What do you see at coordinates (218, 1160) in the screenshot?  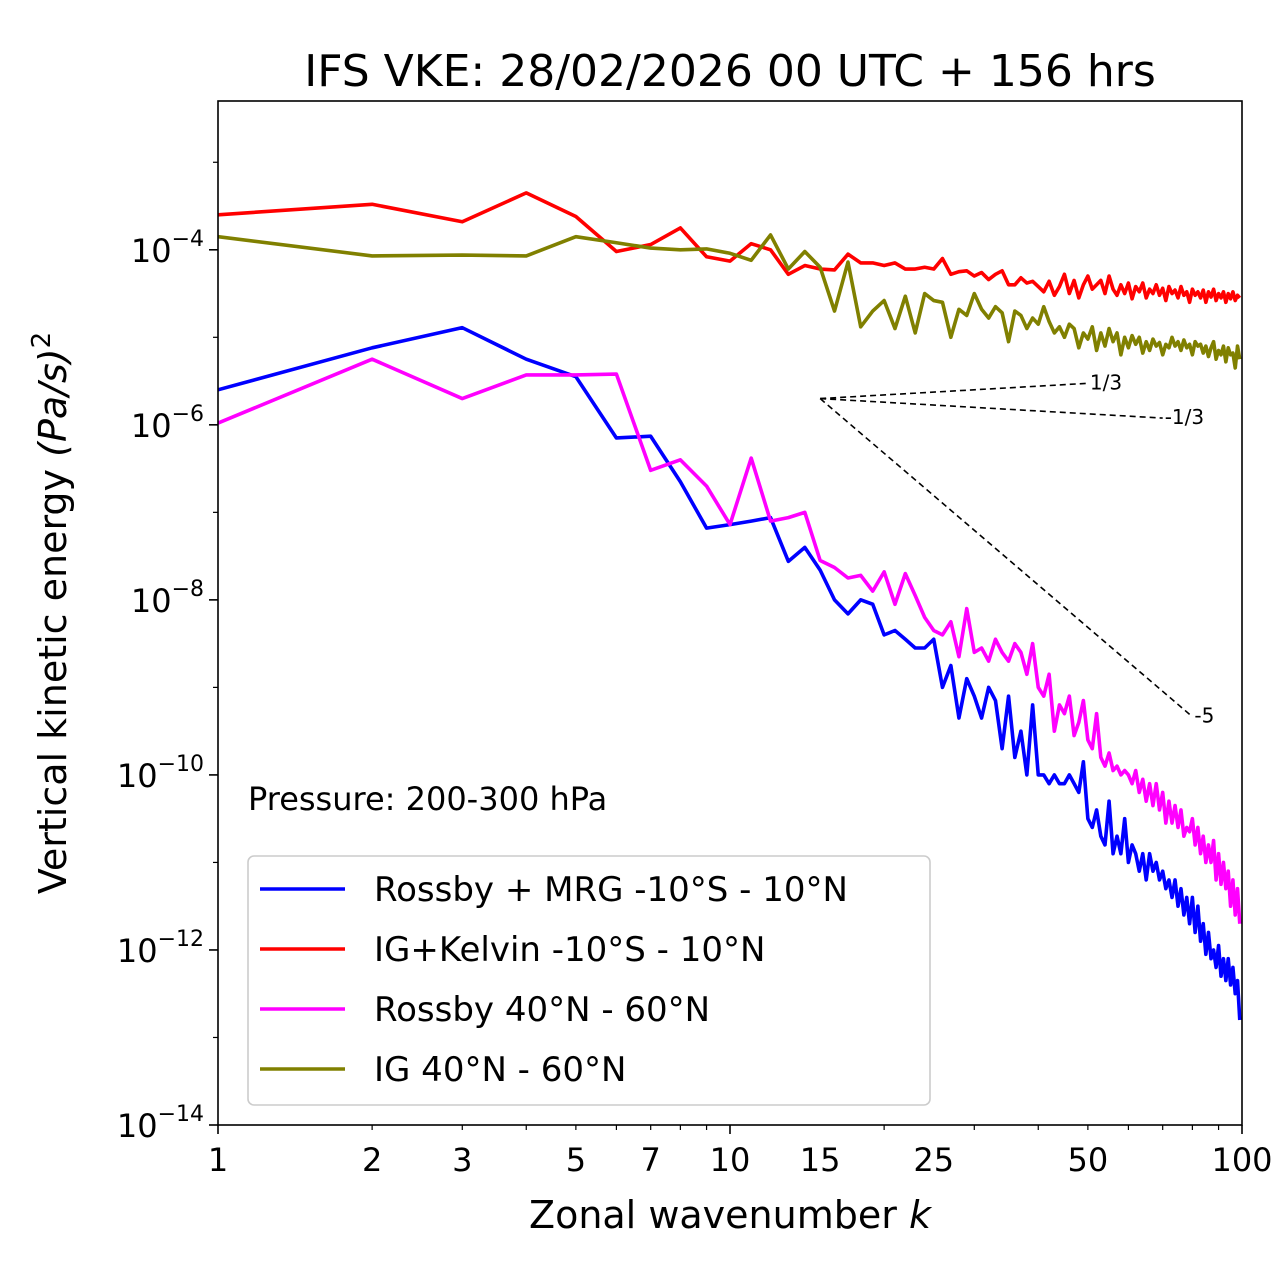 I see `x-tick-label: 1` at bounding box center [218, 1160].